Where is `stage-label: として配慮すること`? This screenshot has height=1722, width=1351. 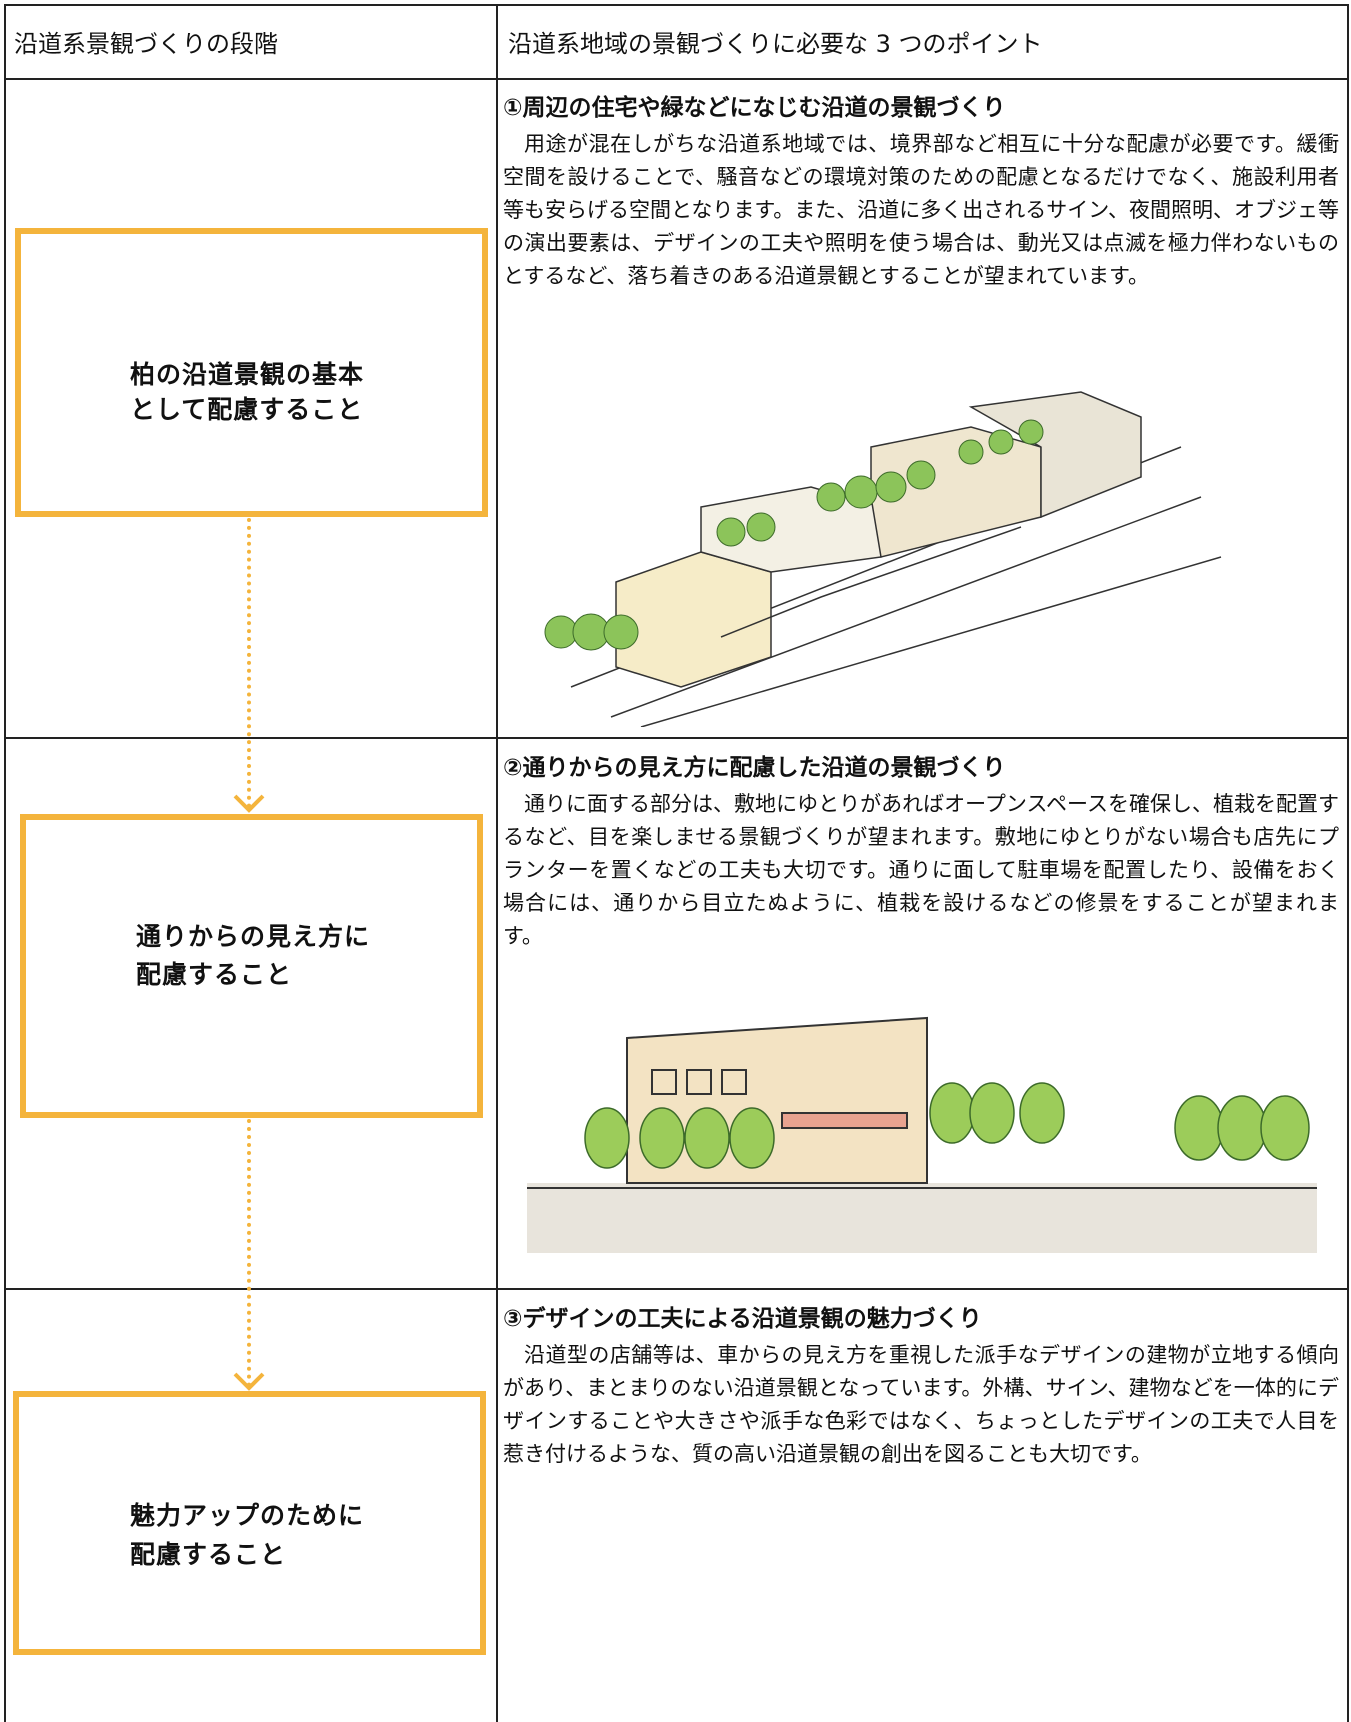 stage-label: として配慮すること is located at coordinates (247, 409).